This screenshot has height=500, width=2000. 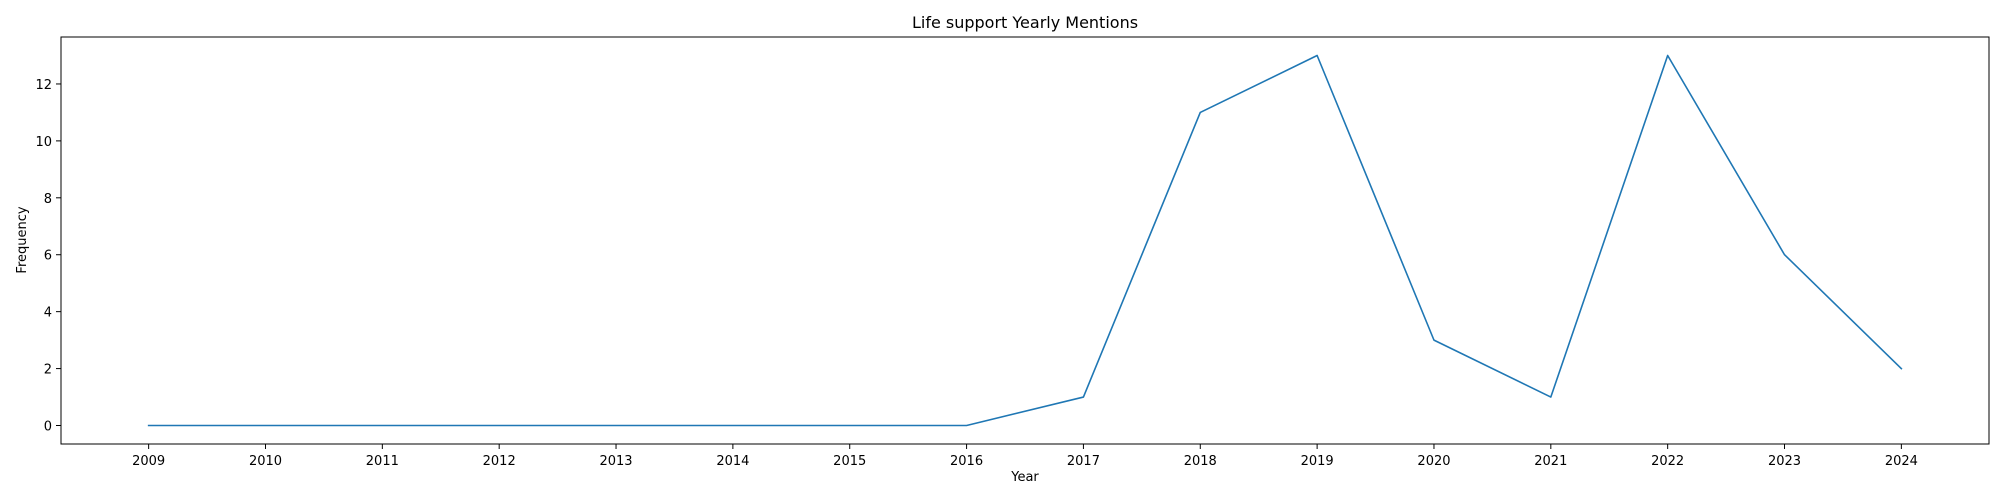 I want to click on x-axis-title: Year, so click(x=1024, y=477).